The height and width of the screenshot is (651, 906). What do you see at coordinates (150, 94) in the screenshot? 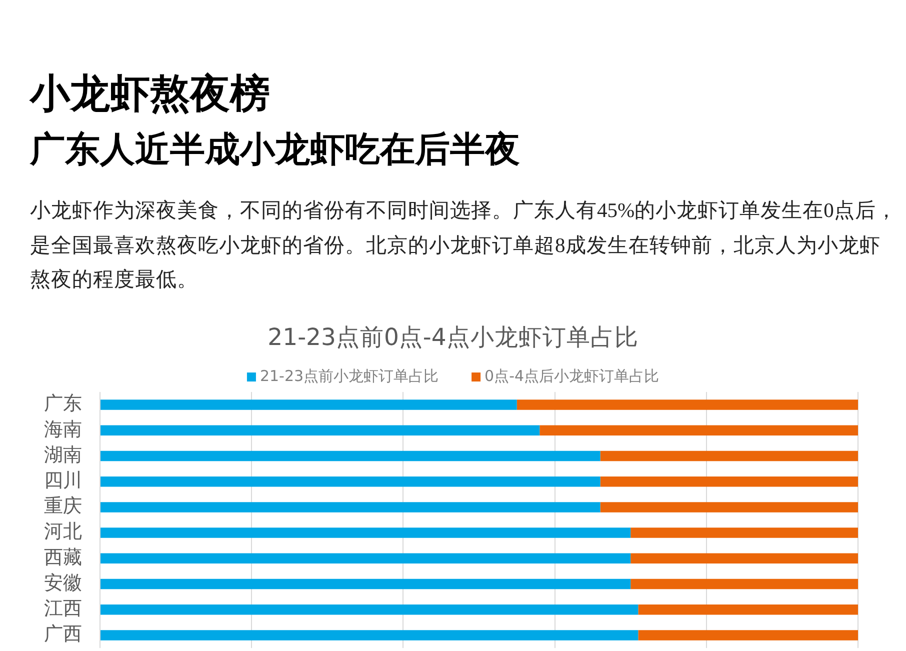
I see `chart-title: 小龙虾熬夜榜` at bounding box center [150, 94].